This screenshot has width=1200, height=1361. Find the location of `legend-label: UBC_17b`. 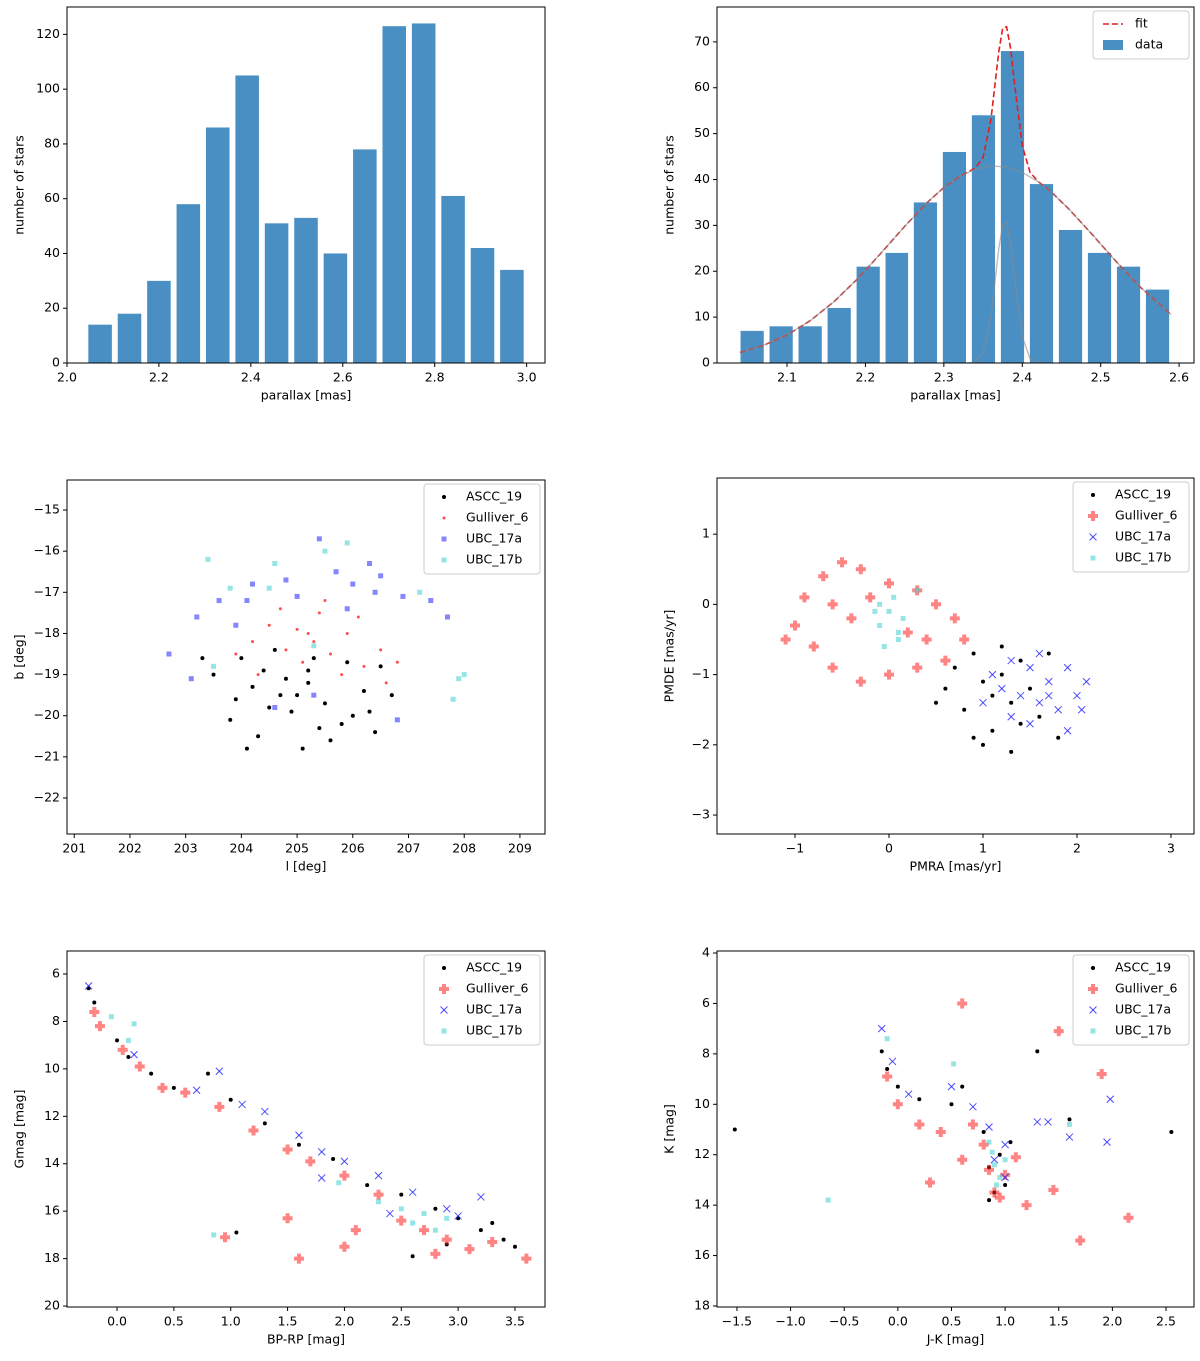

legend-label: UBC_17b is located at coordinates (494, 559).